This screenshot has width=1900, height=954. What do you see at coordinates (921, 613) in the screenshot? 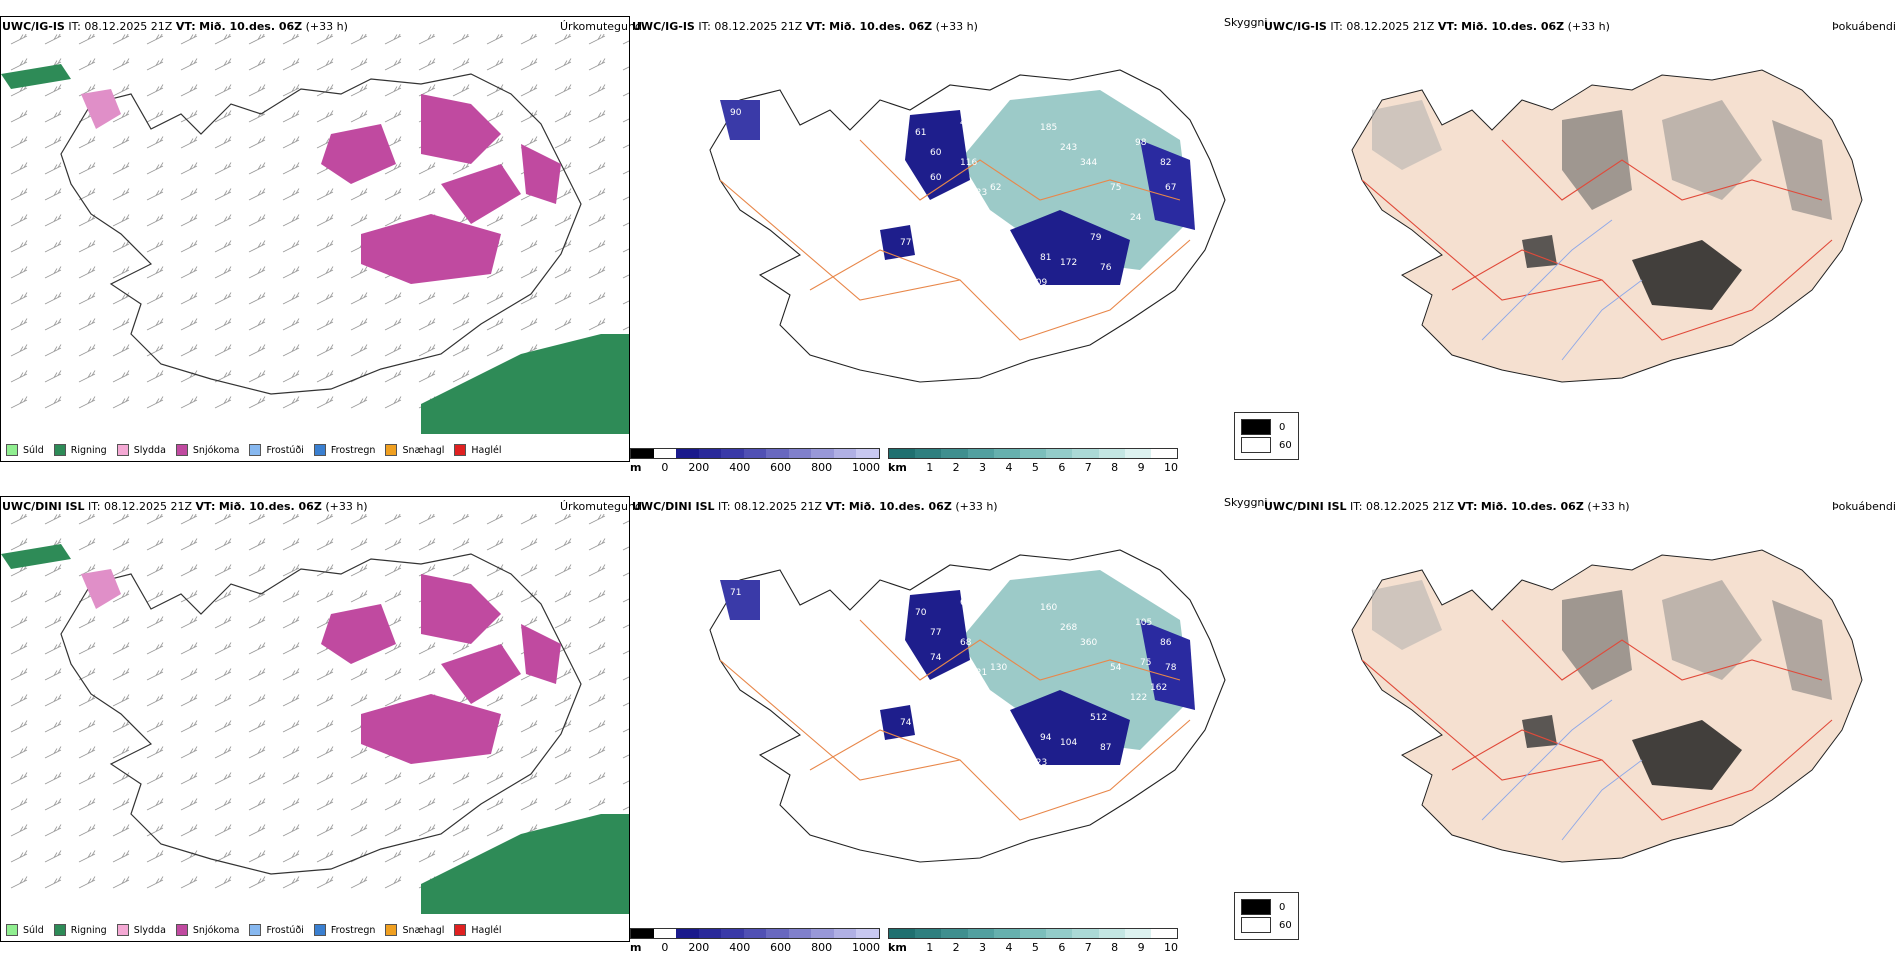
I see `snow-depth-label: 70` at bounding box center [921, 613].